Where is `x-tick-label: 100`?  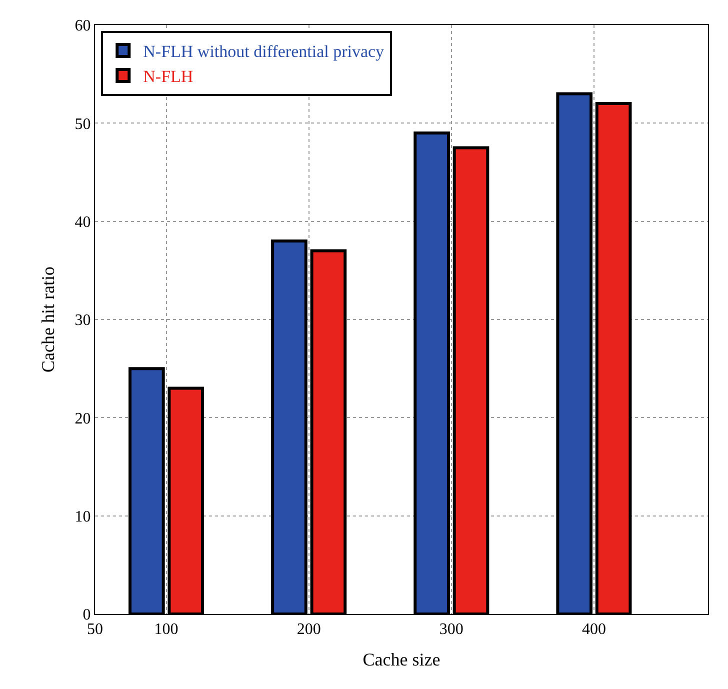
x-tick-label: 100 is located at coordinates (166, 629).